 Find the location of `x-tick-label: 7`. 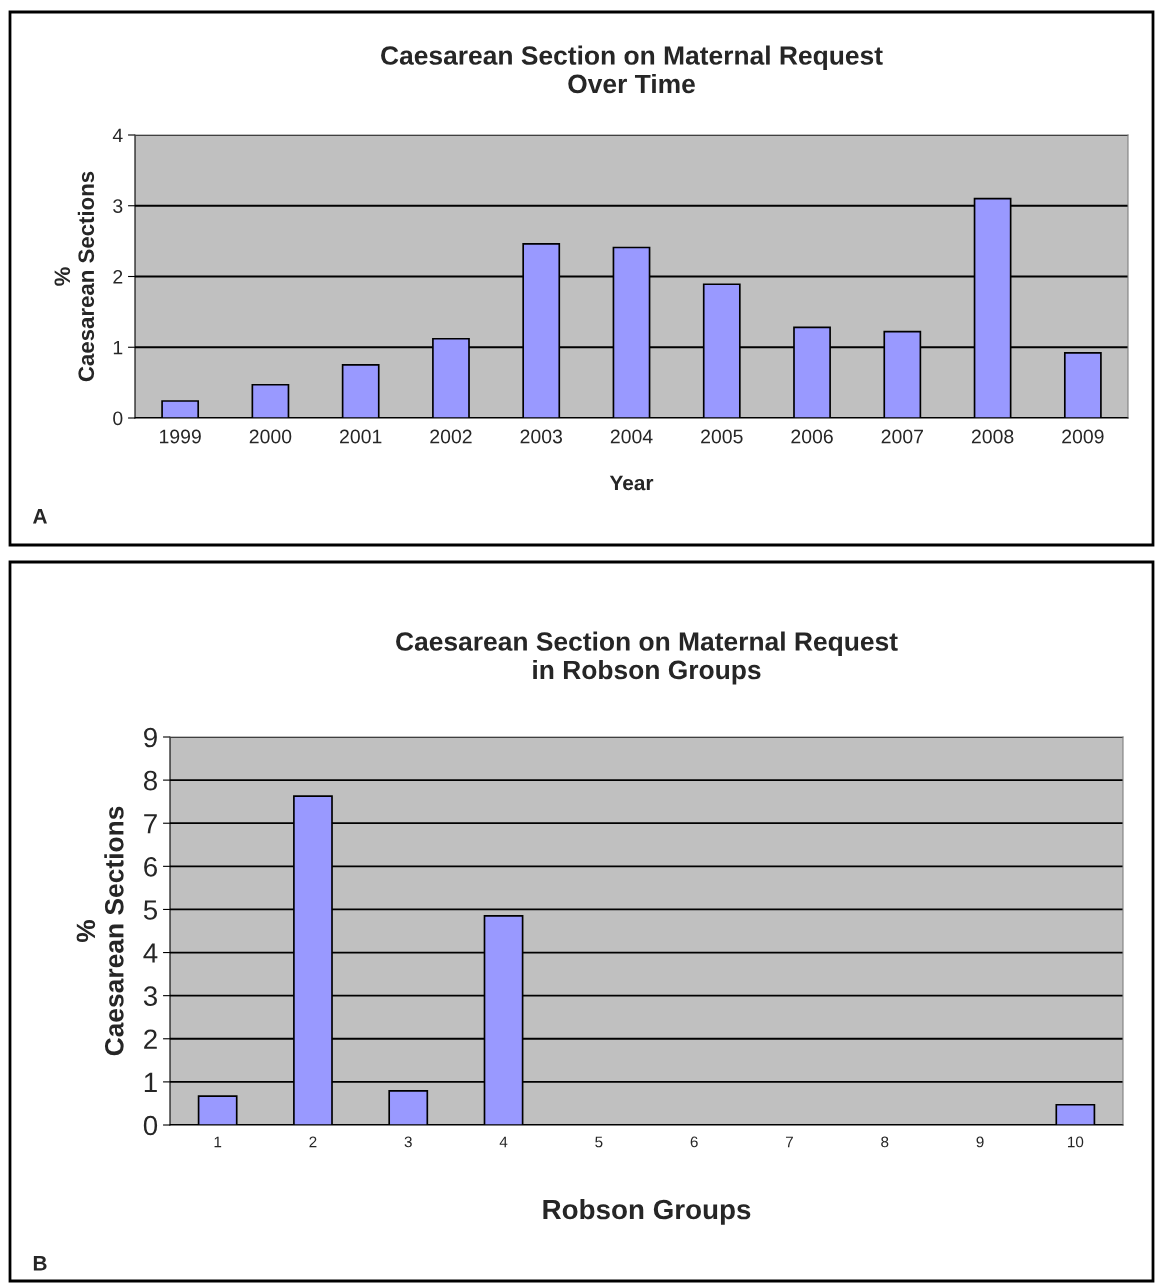

x-tick-label: 7 is located at coordinates (789, 1142).